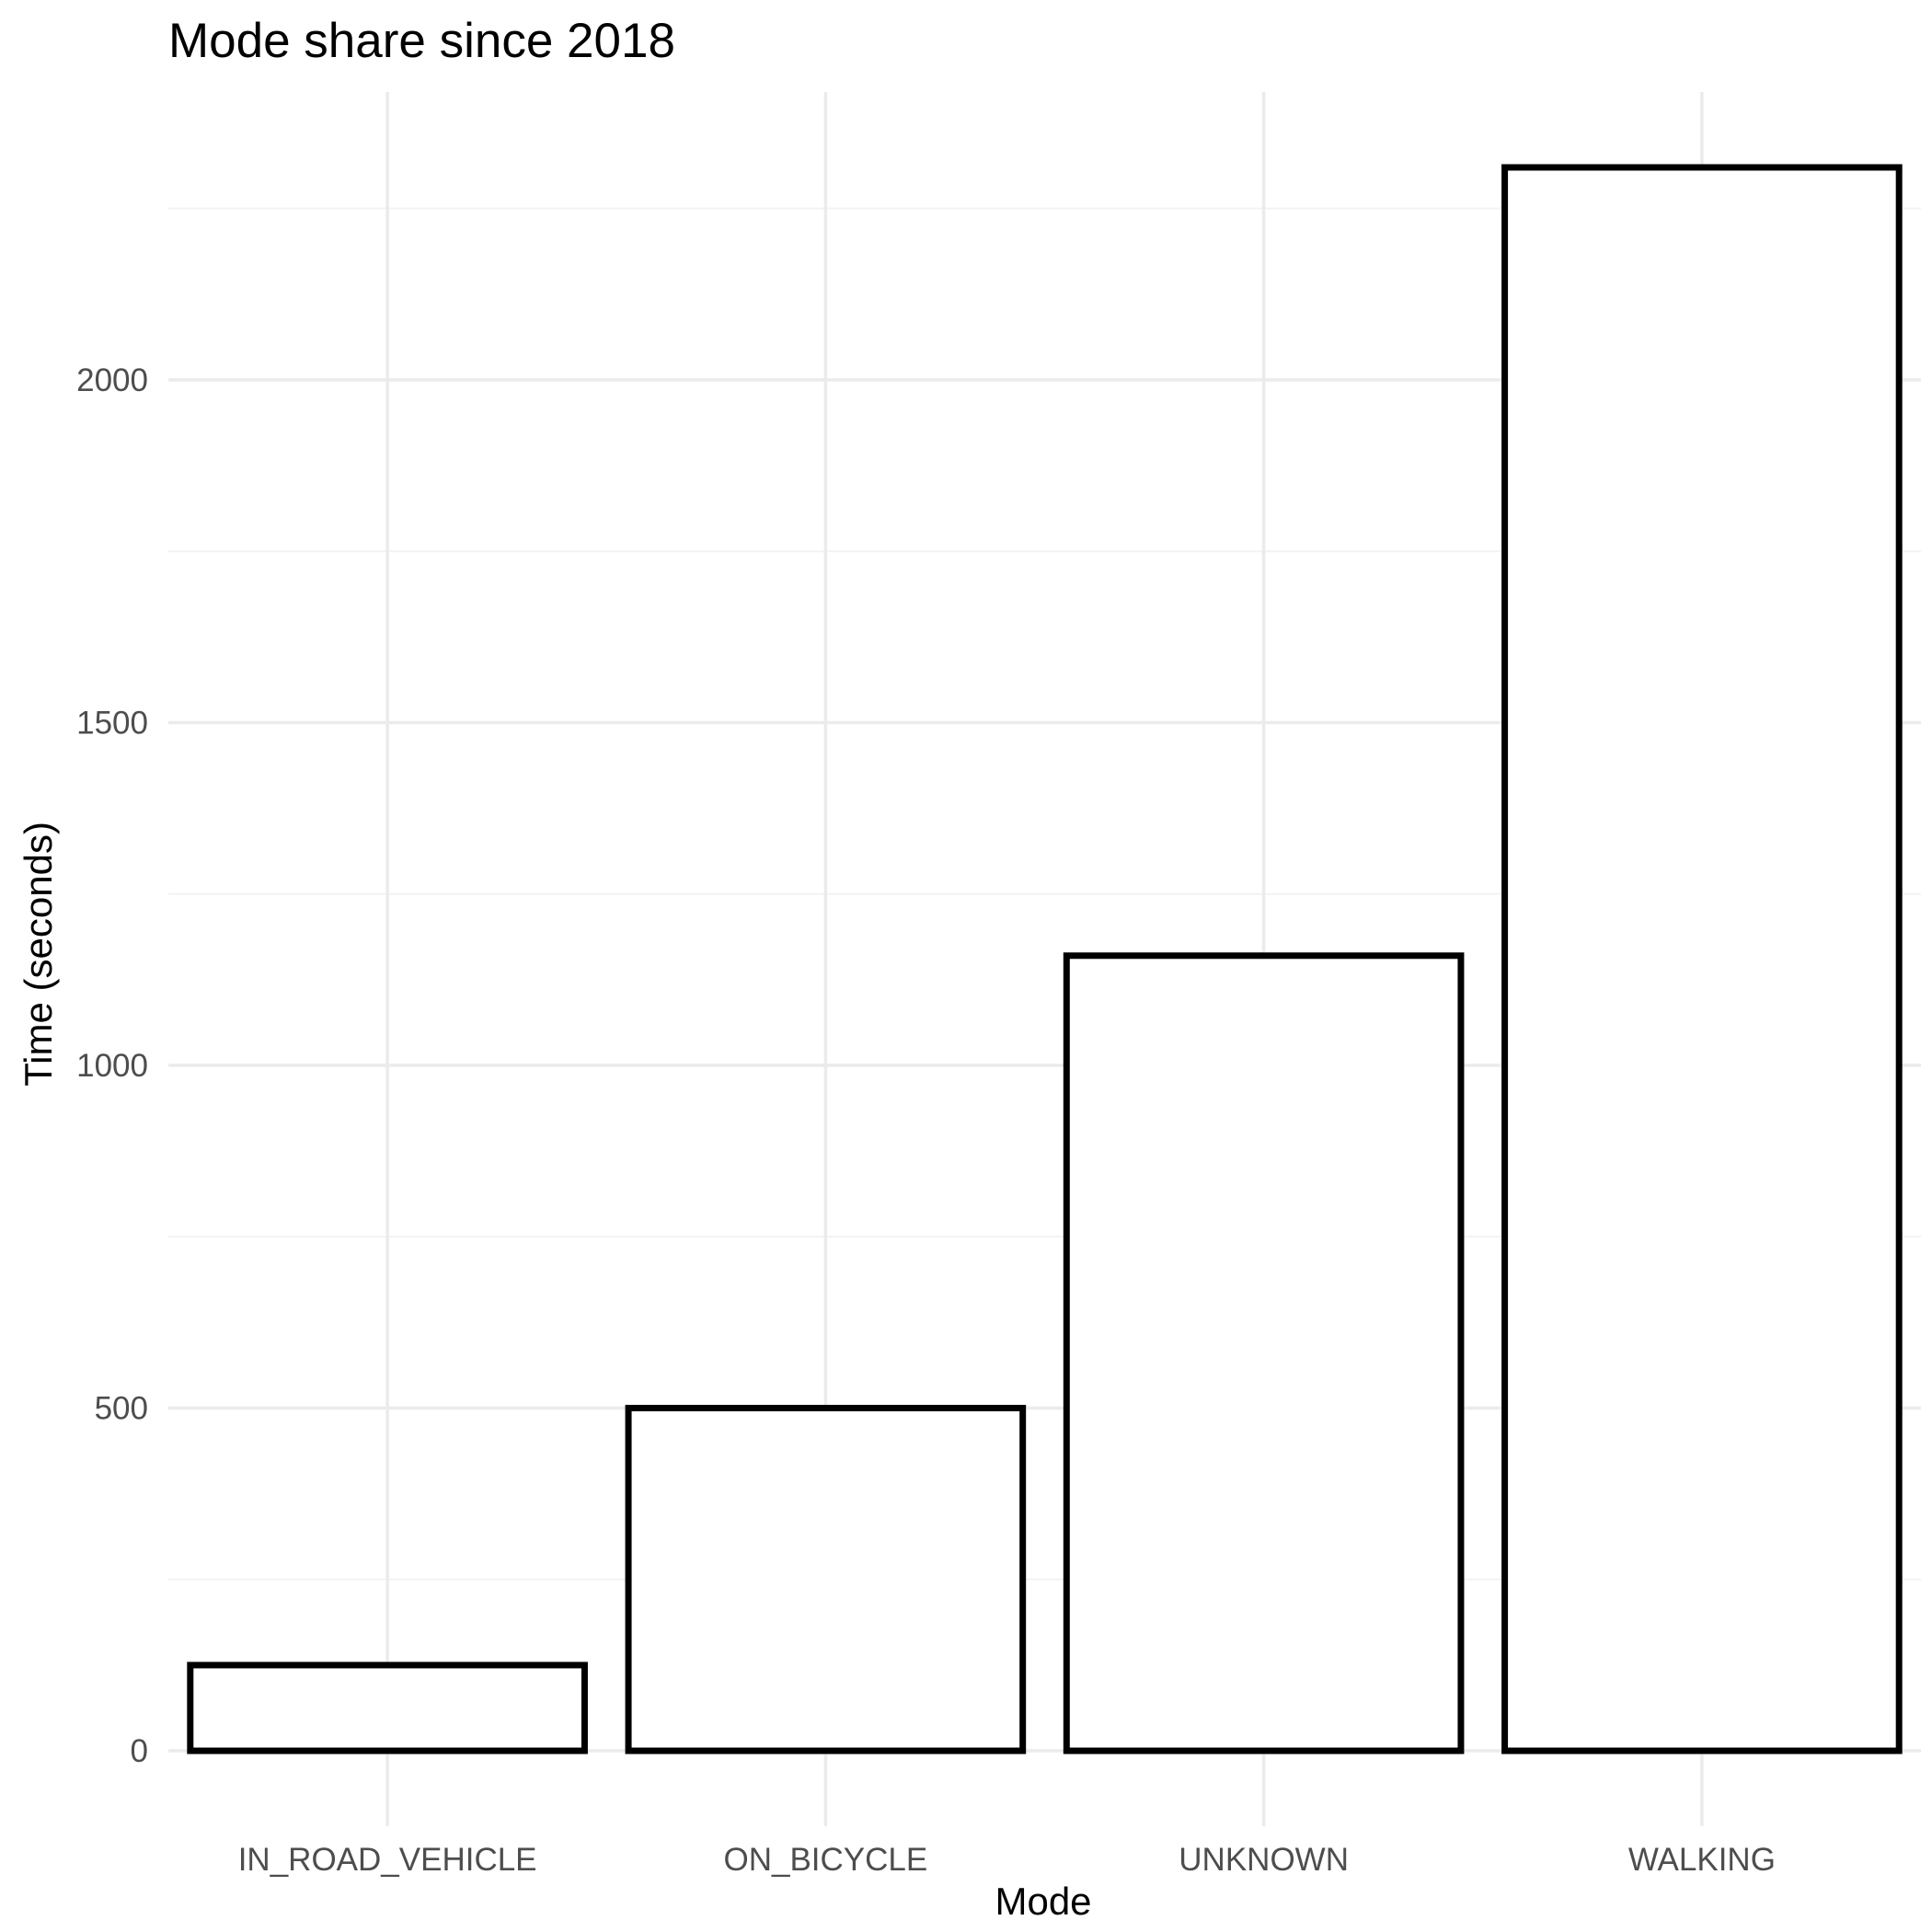  I want to click on x-tick-label: WALKING, so click(1702, 1860).